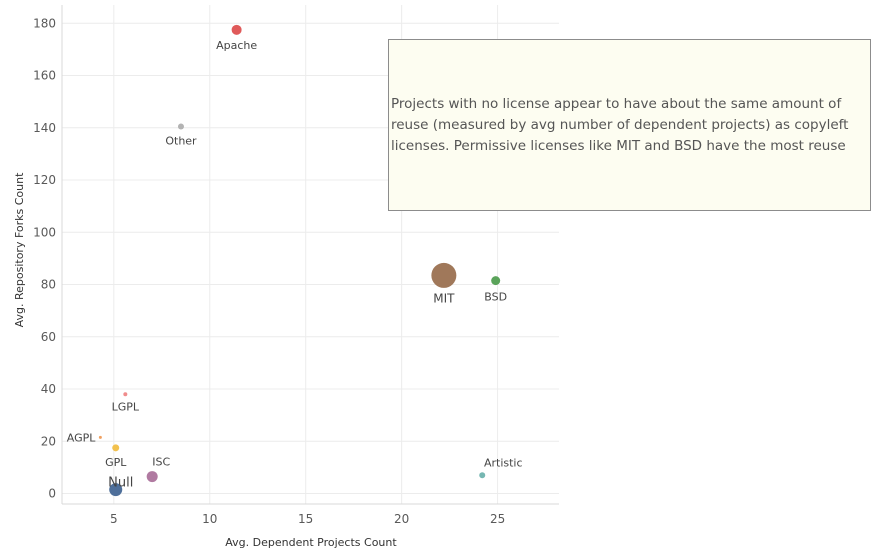 Image resolution: width=880 pixels, height=556 pixels. What do you see at coordinates (44, 128) in the screenshot?
I see `y-tick-label: 140` at bounding box center [44, 128].